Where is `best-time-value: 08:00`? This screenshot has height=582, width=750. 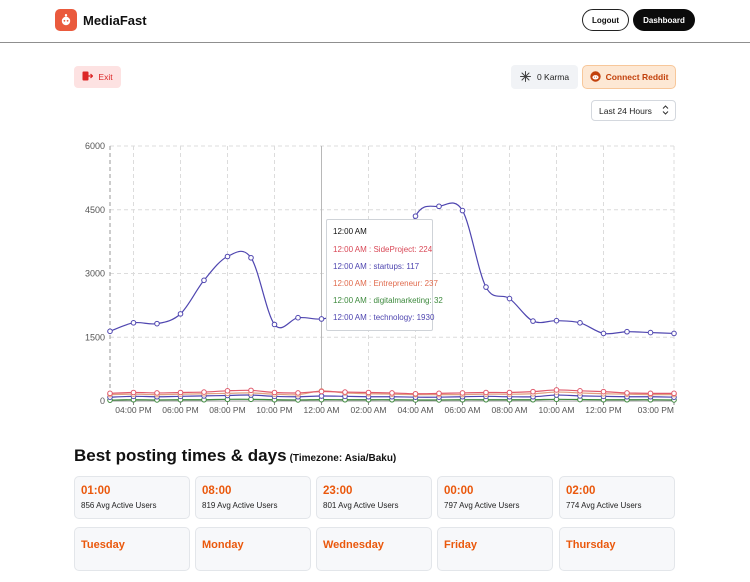 best-time-value: 08:00 is located at coordinates (217, 491).